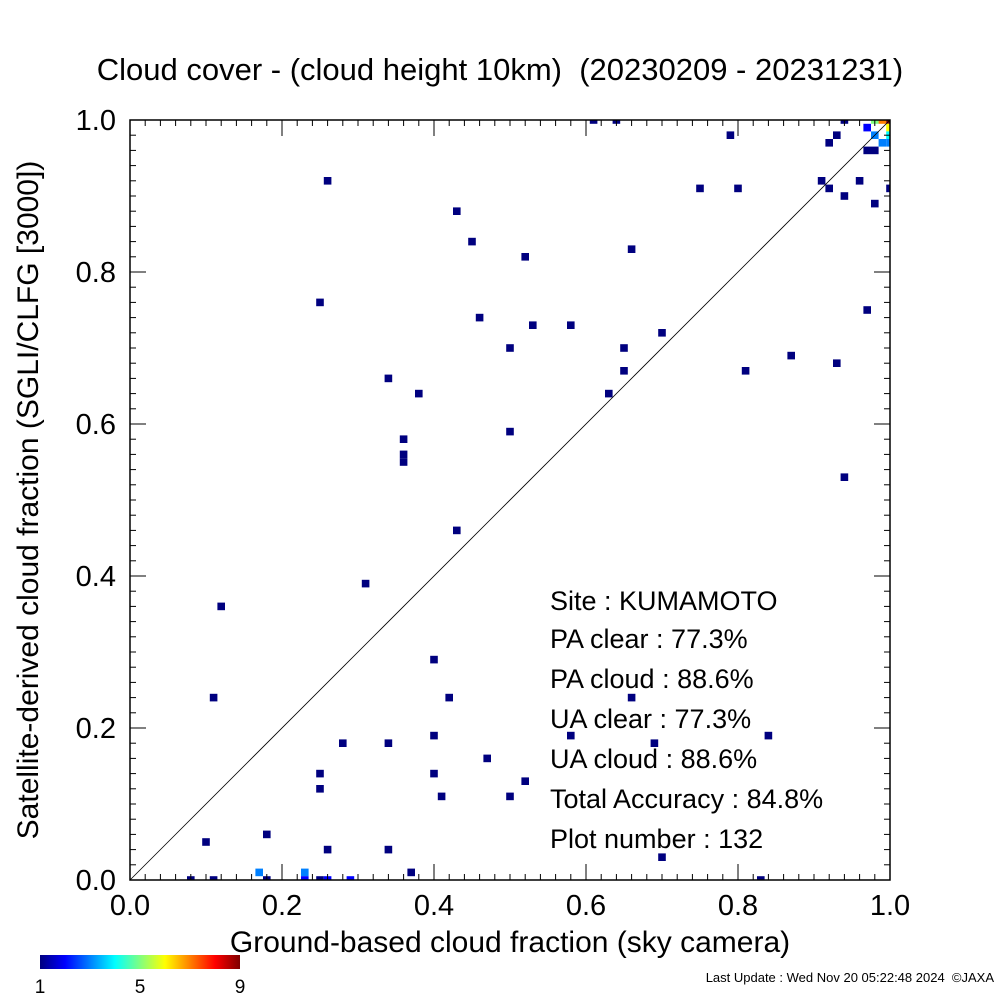  I want to click on stat-total-accuracy: Total Accuracy : 84.8%, so click(686, 799).